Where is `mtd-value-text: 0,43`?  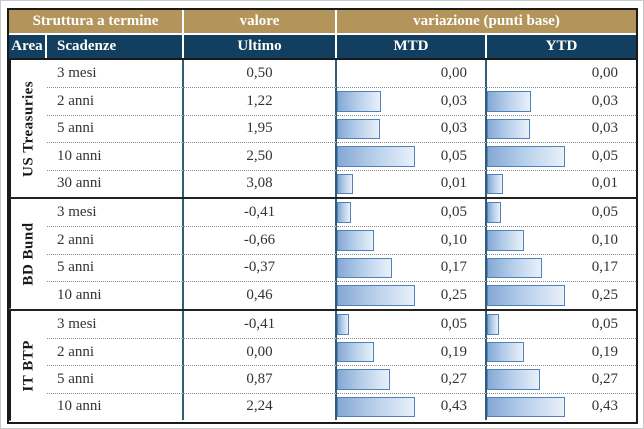 mtd-value-text: 0,43 is located at coordinates (453, 406).